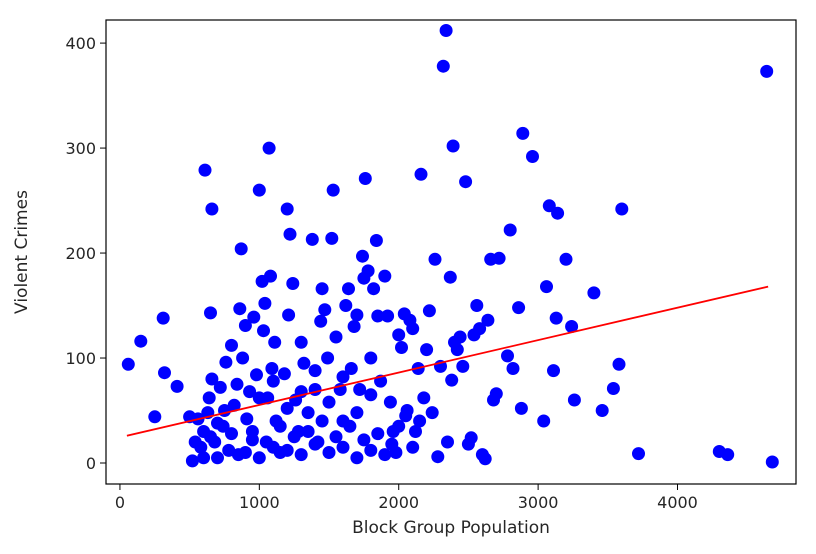 Image resolution: width=816 pixels, height=554 pixels. What do you see at coordinates (80, 358) in the screenshot?
I see `y-tick-label: 100` at bounding box center [80, 358].